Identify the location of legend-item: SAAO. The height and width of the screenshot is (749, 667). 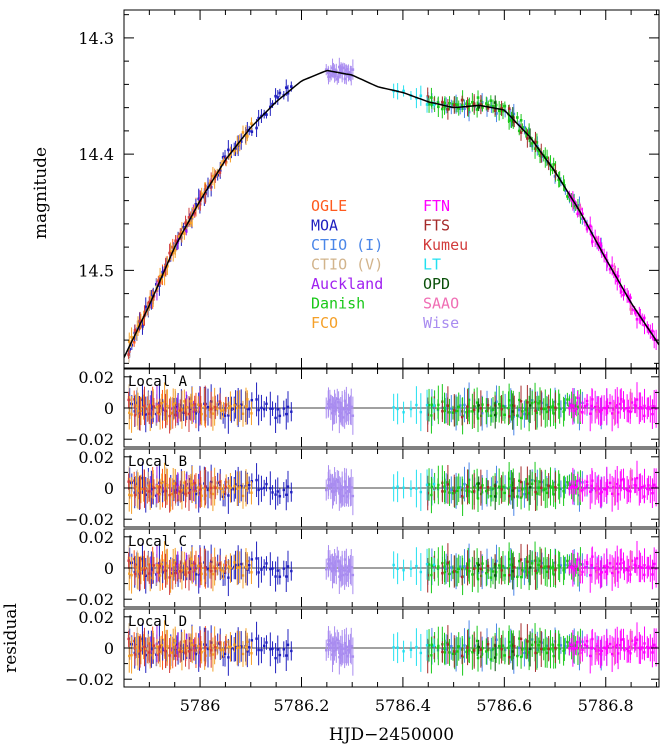
(441, 304).